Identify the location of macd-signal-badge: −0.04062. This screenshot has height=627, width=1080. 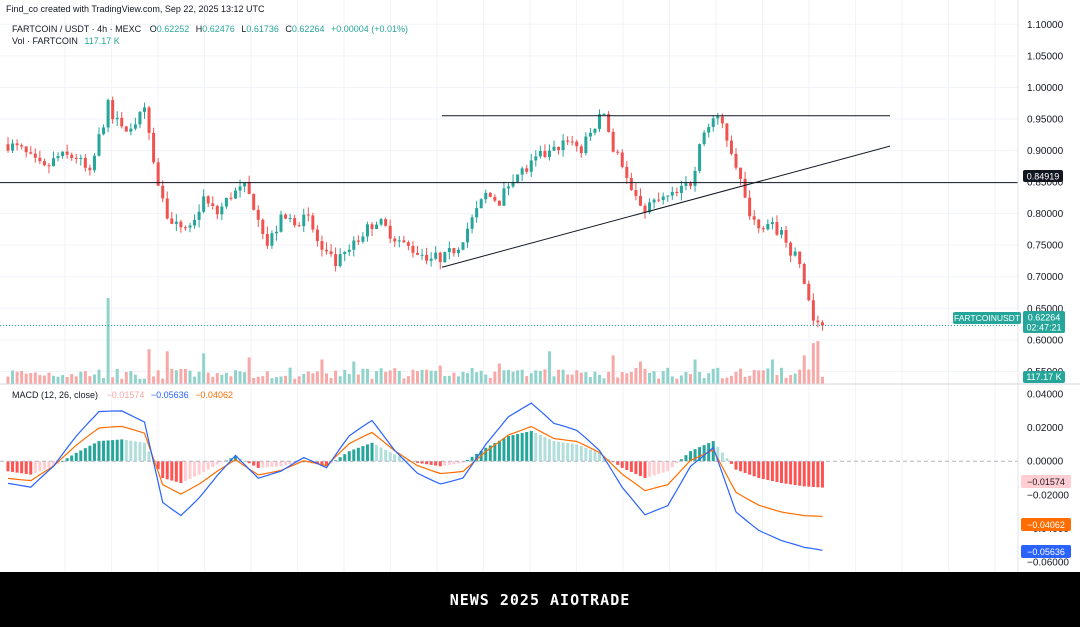
(1046, 524).